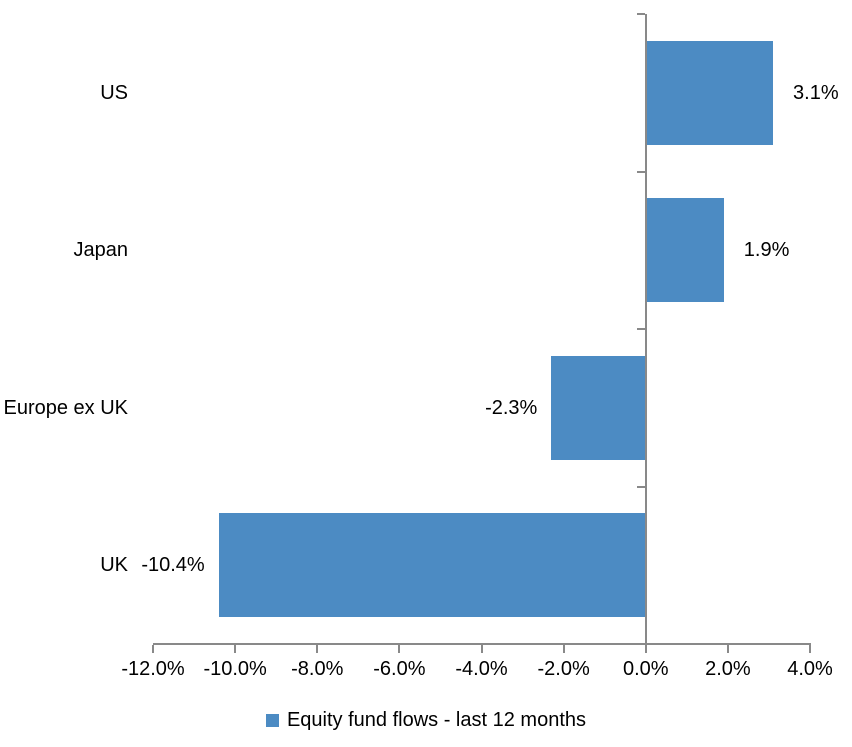  I want to click on legend: Equity fund flows - last 12 months, so click(426, 720).